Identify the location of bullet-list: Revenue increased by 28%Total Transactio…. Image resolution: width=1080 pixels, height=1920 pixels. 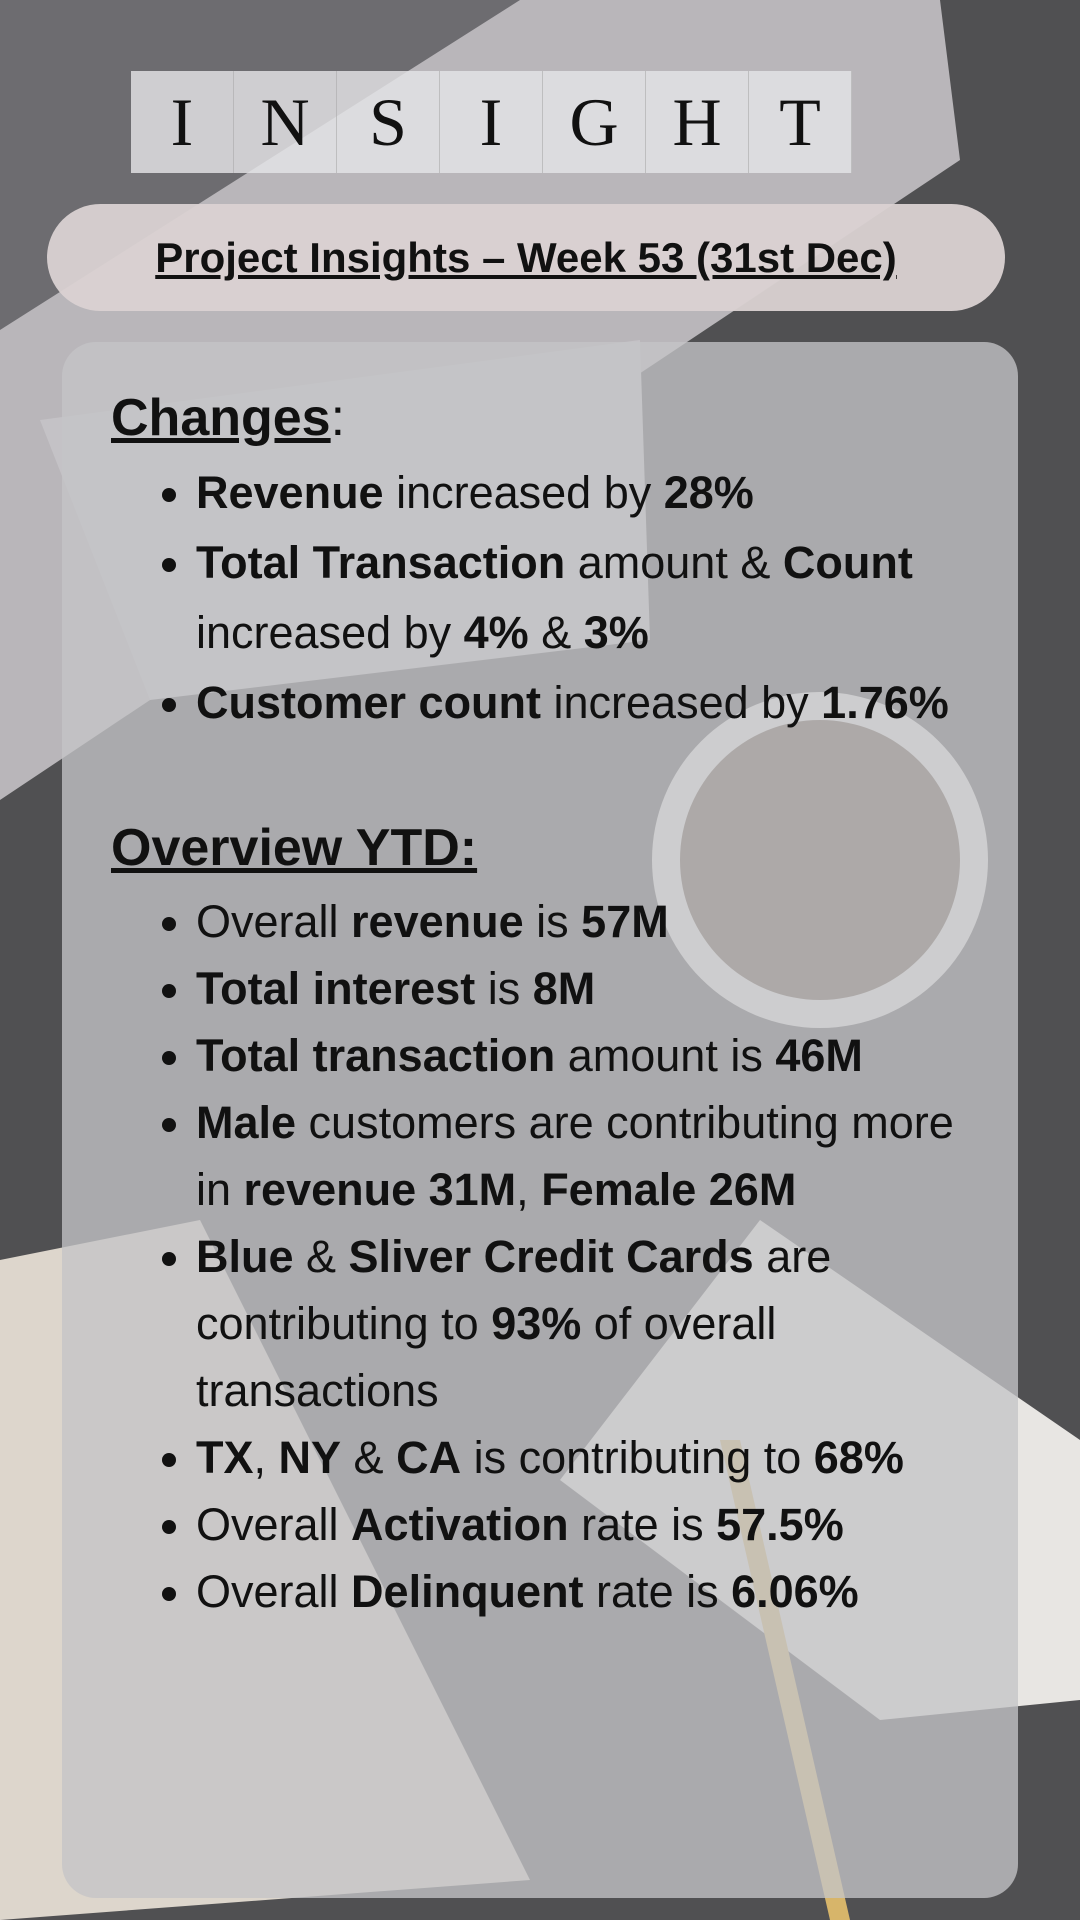
(549, 598).